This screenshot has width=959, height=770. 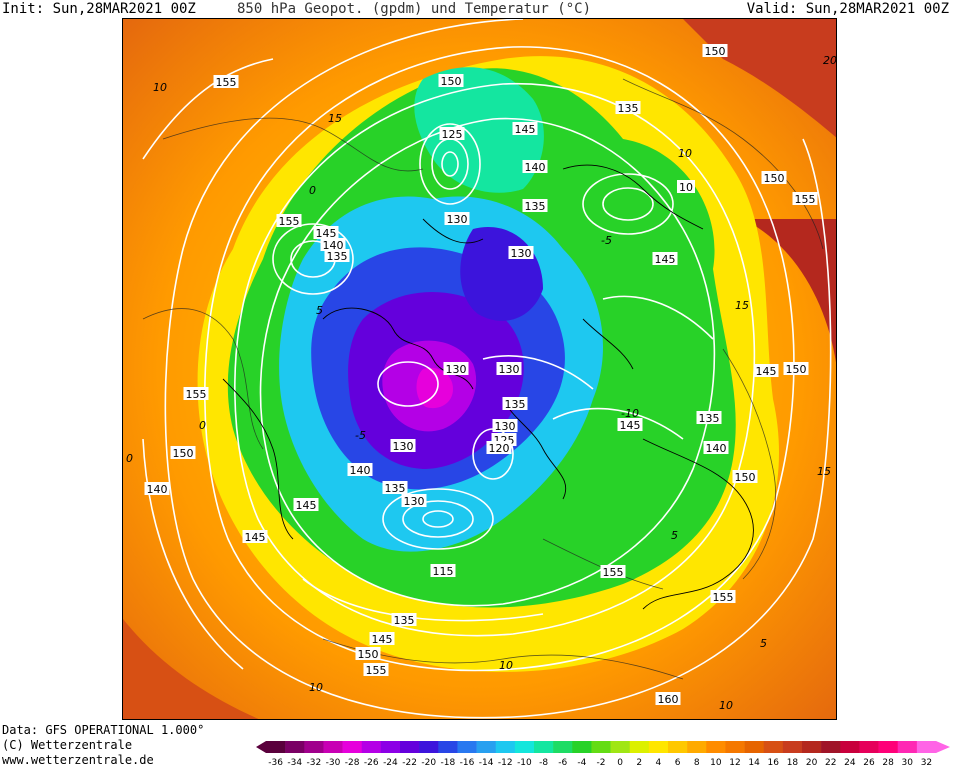 What do you see at coordinates (67, 745) in the screenshot?
I see `copyright: (C) Wetterzentrale` at bounding box center [67, 745].